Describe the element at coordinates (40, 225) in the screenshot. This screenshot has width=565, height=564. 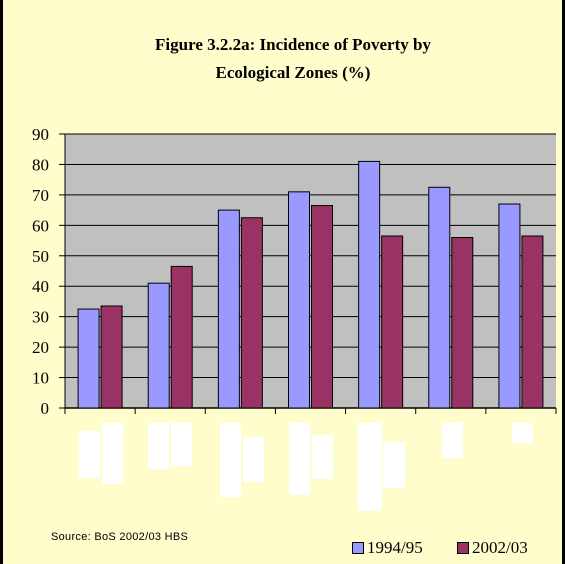
I see `y-tick-label: 60` at that location.